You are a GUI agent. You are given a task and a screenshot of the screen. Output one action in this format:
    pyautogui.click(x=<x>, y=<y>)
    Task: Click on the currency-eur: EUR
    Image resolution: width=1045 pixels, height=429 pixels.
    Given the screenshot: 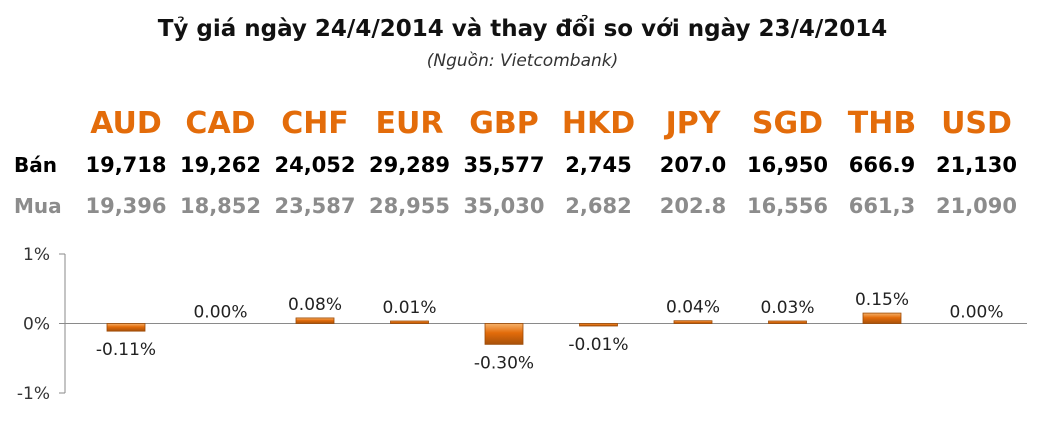 What is the action you would take?
    pyautogui.click(x=409, y=123)
    